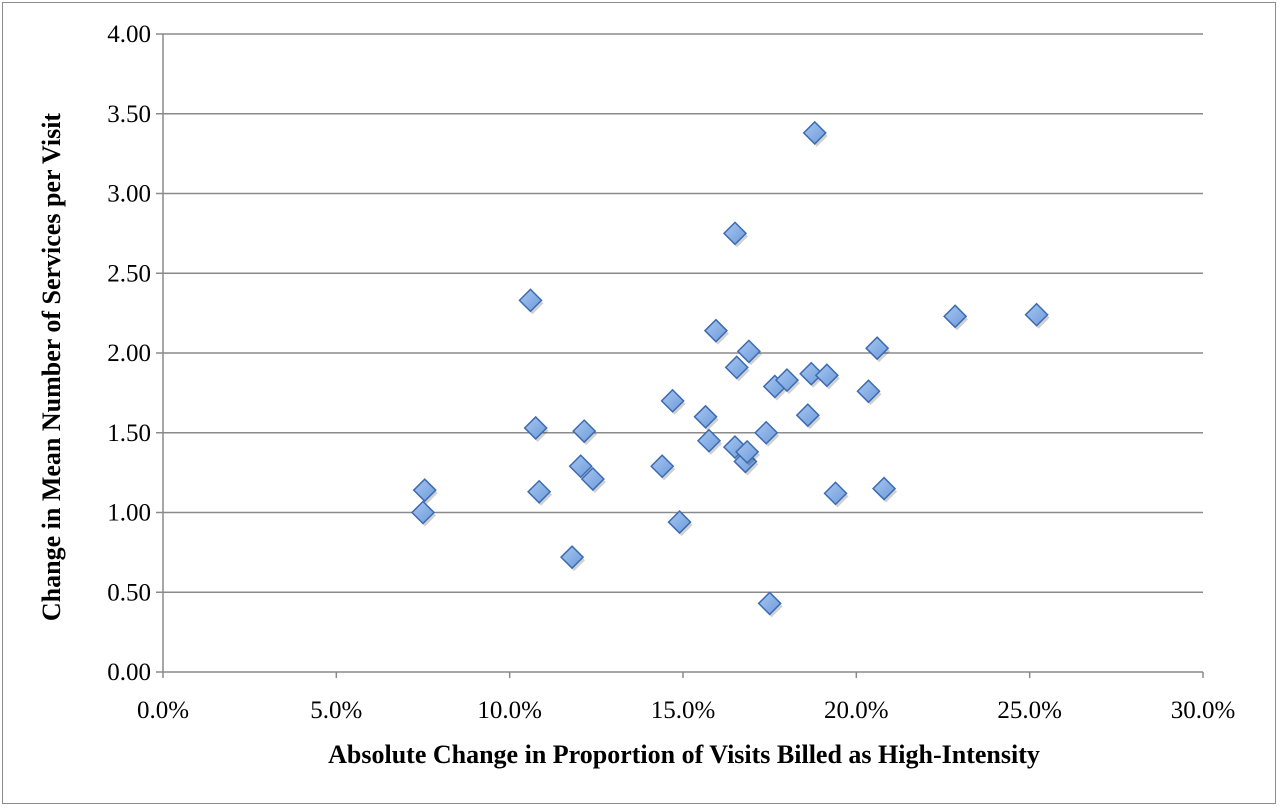 This screenshot has height=808, width=1280. I want to click on y-tick-labels: 0.00 0.50 1.00 1.50 2.00 2.50 3.00 3.50 4.00, so click(129, 353).